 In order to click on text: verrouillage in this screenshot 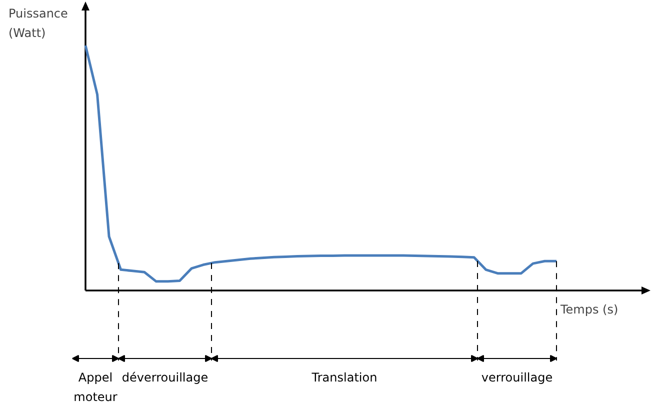, I will do `click(517, 377)`.